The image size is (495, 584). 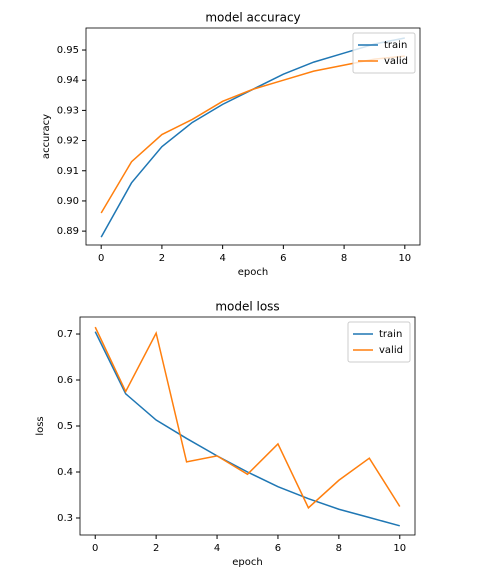 What do you see at coordinates (252, 18) in the screenshot?
I see `chart-title: model accuracy` at bounding box center [252, 18].